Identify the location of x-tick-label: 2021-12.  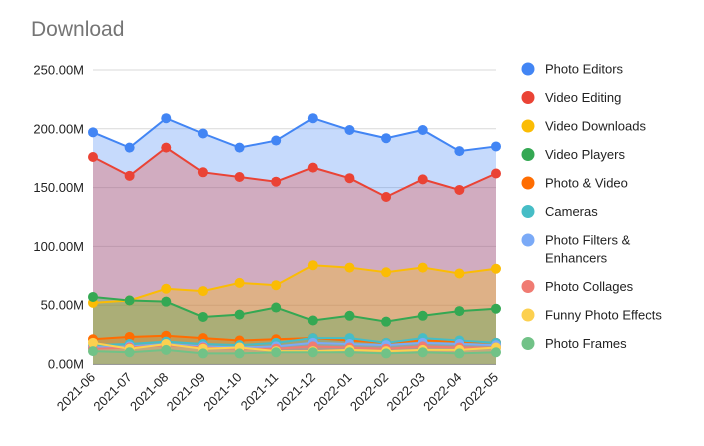
(296, 392).